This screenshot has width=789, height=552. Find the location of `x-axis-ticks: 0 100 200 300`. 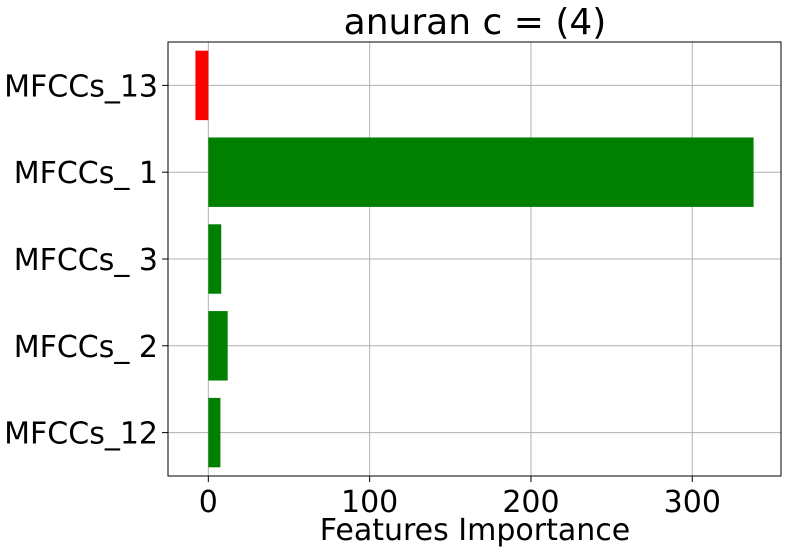

x-axis-ticks: 0 100 200 300 is located at coordinates (460, 498).